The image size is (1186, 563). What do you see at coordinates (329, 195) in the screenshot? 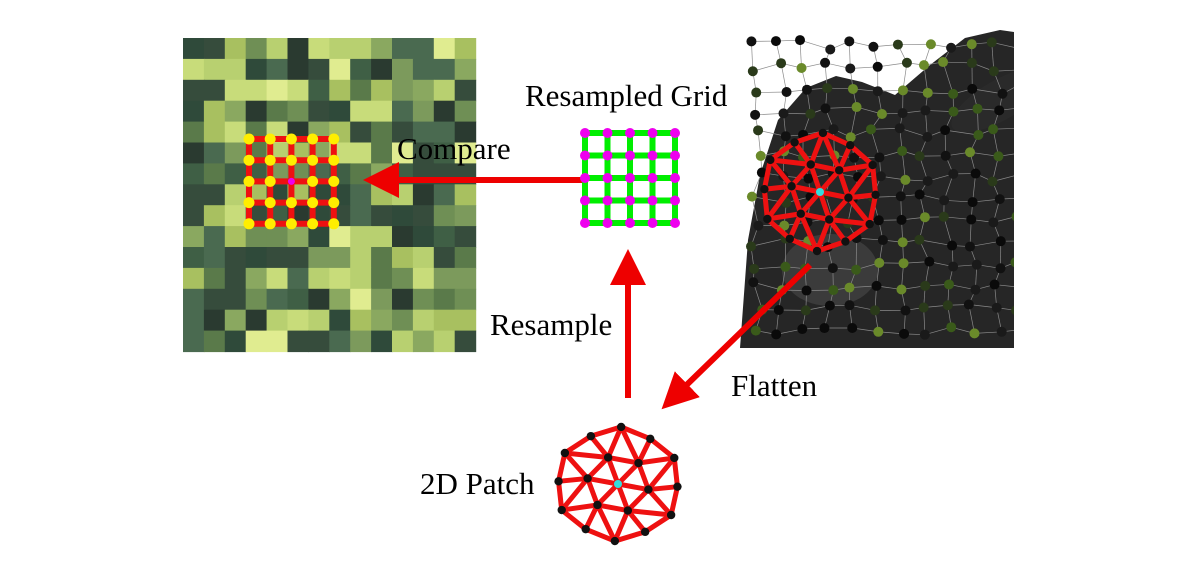
I see `texture-image` at bounding box center [329, 195].